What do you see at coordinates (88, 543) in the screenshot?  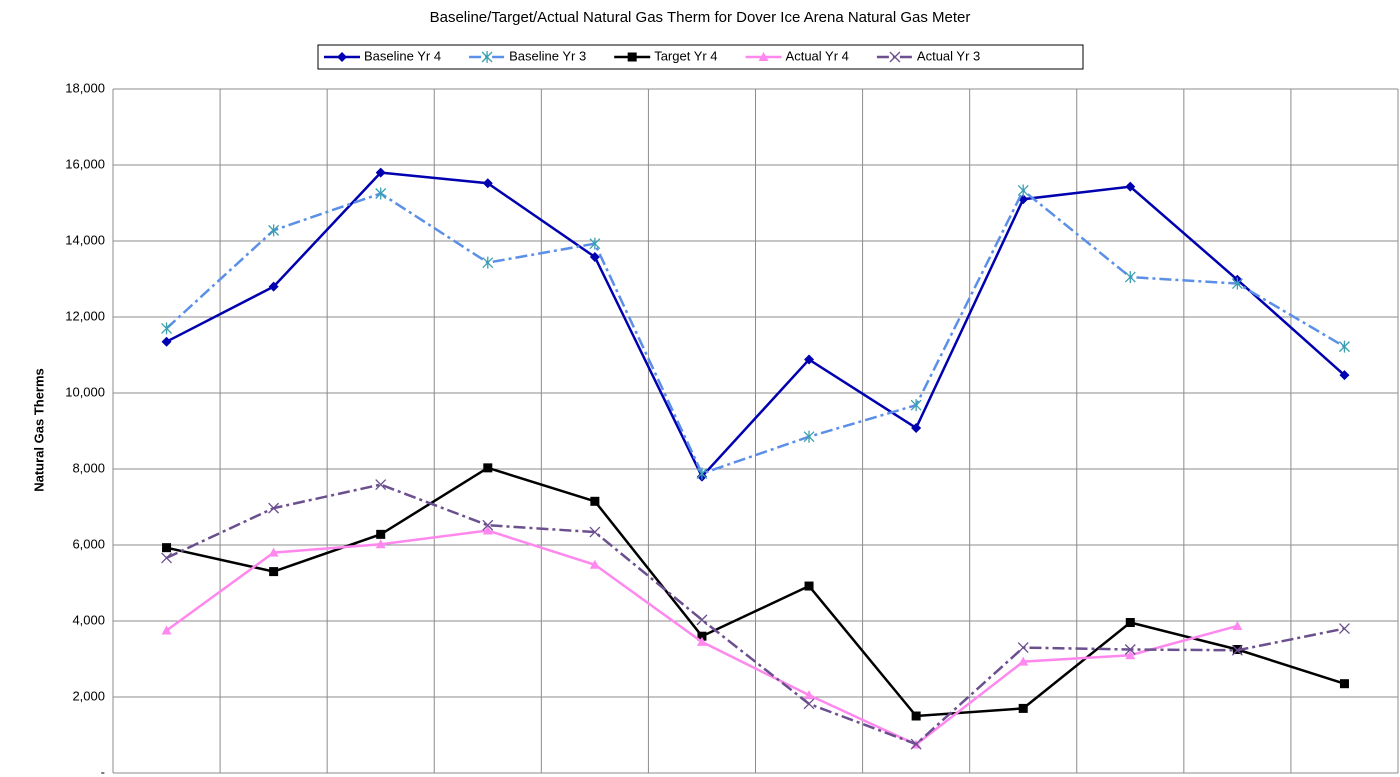 I see `y-tick-label: 6,000` at bounding box center [88, 543].